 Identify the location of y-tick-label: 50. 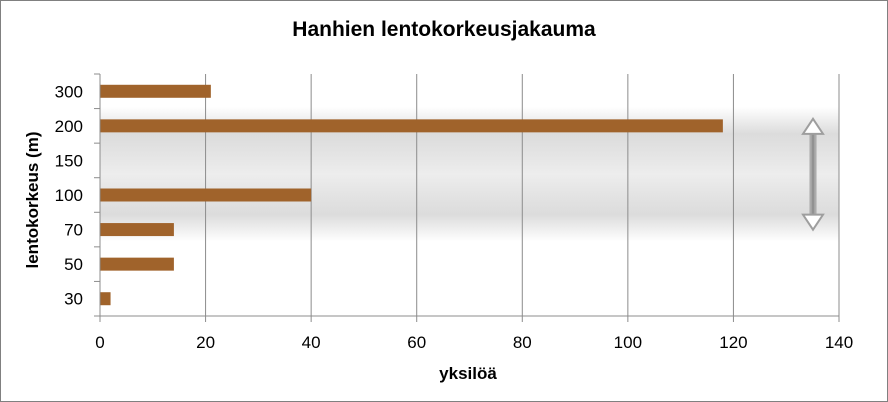
(73, 264).